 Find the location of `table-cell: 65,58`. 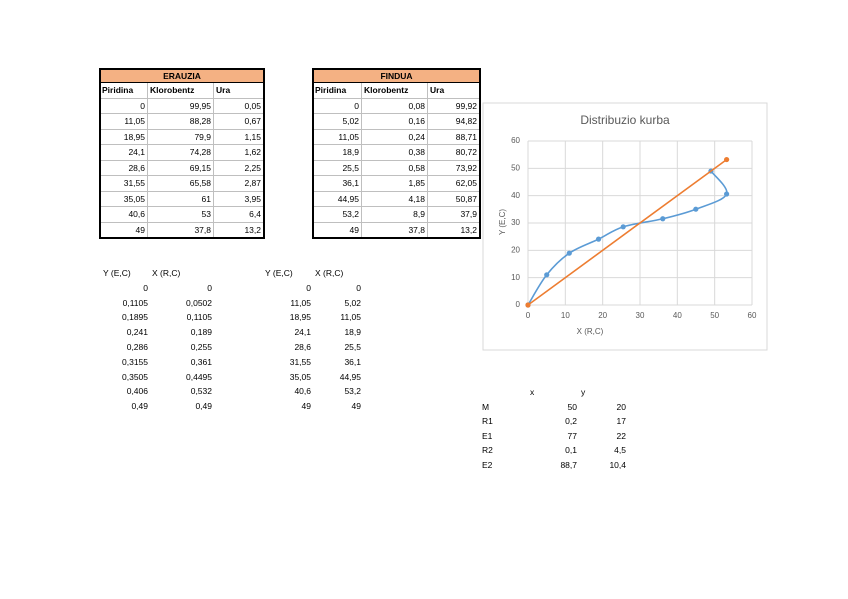

table-cell: 65,58 is located at coordinates (181, 184).